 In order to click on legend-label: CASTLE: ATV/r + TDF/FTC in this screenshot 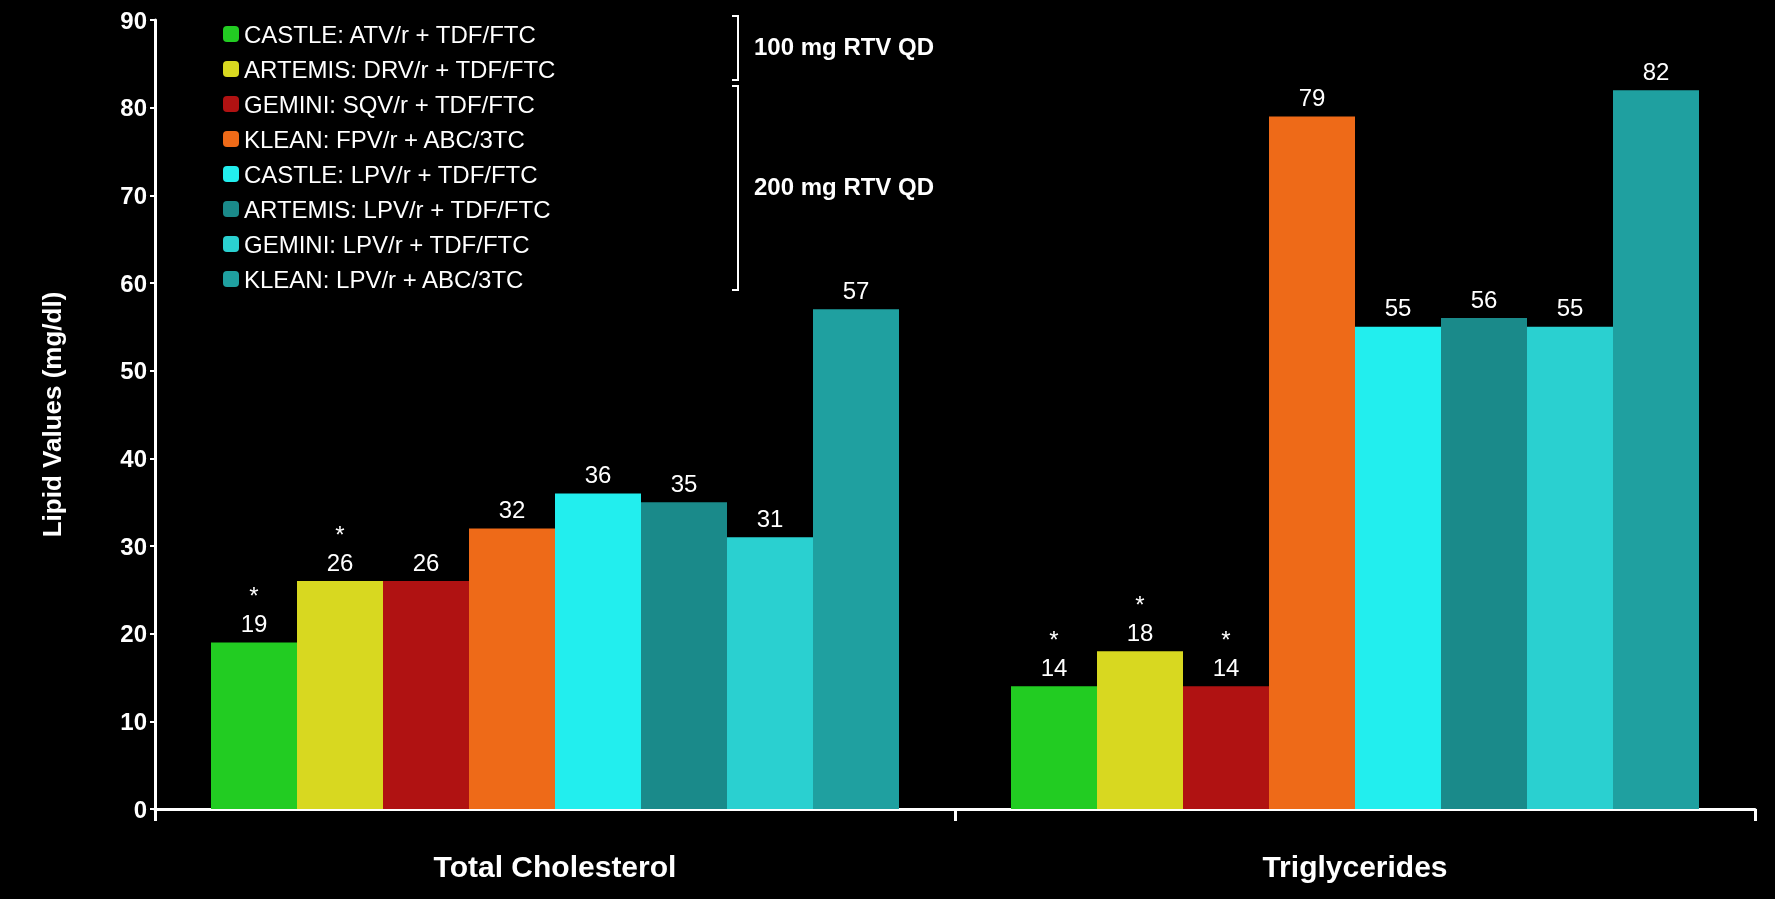, I will do `click(390, 34)`.